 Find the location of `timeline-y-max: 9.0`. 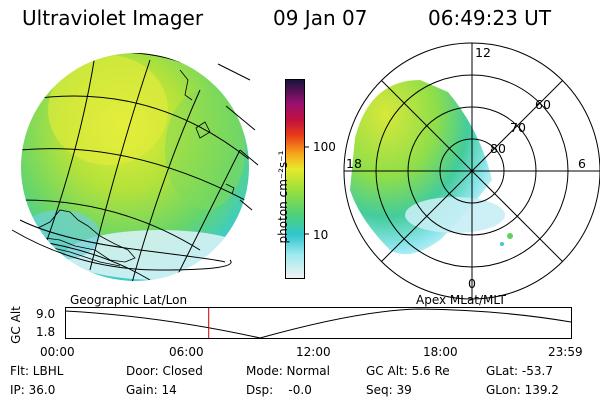

timeline-y-max: 9.0 is located at coordinates (46, 314).